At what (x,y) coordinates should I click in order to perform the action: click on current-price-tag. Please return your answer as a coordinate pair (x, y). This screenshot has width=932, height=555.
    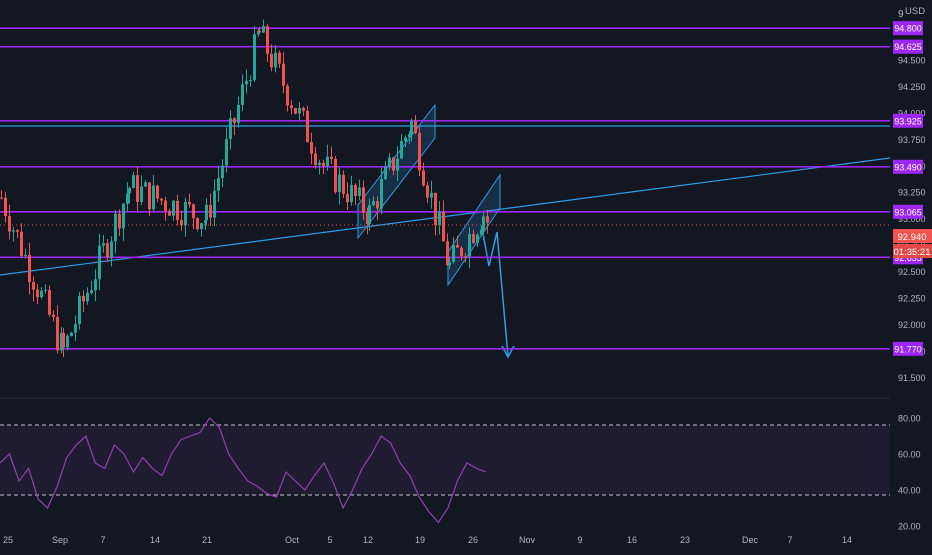
    Looking at the image, I should click on (912, 236).